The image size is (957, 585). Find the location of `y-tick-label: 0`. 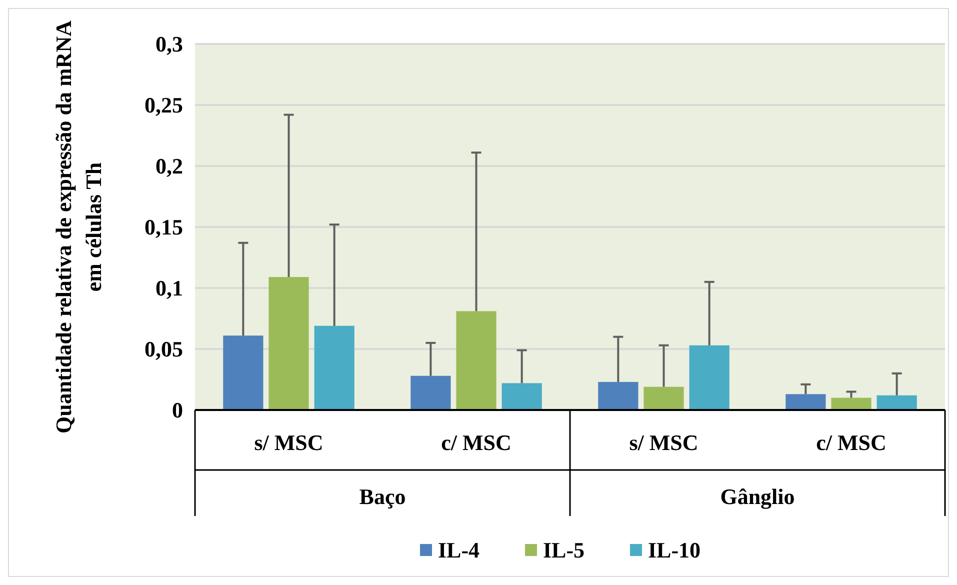

y-tick-label: 0 is located at coordinates (177, 410).